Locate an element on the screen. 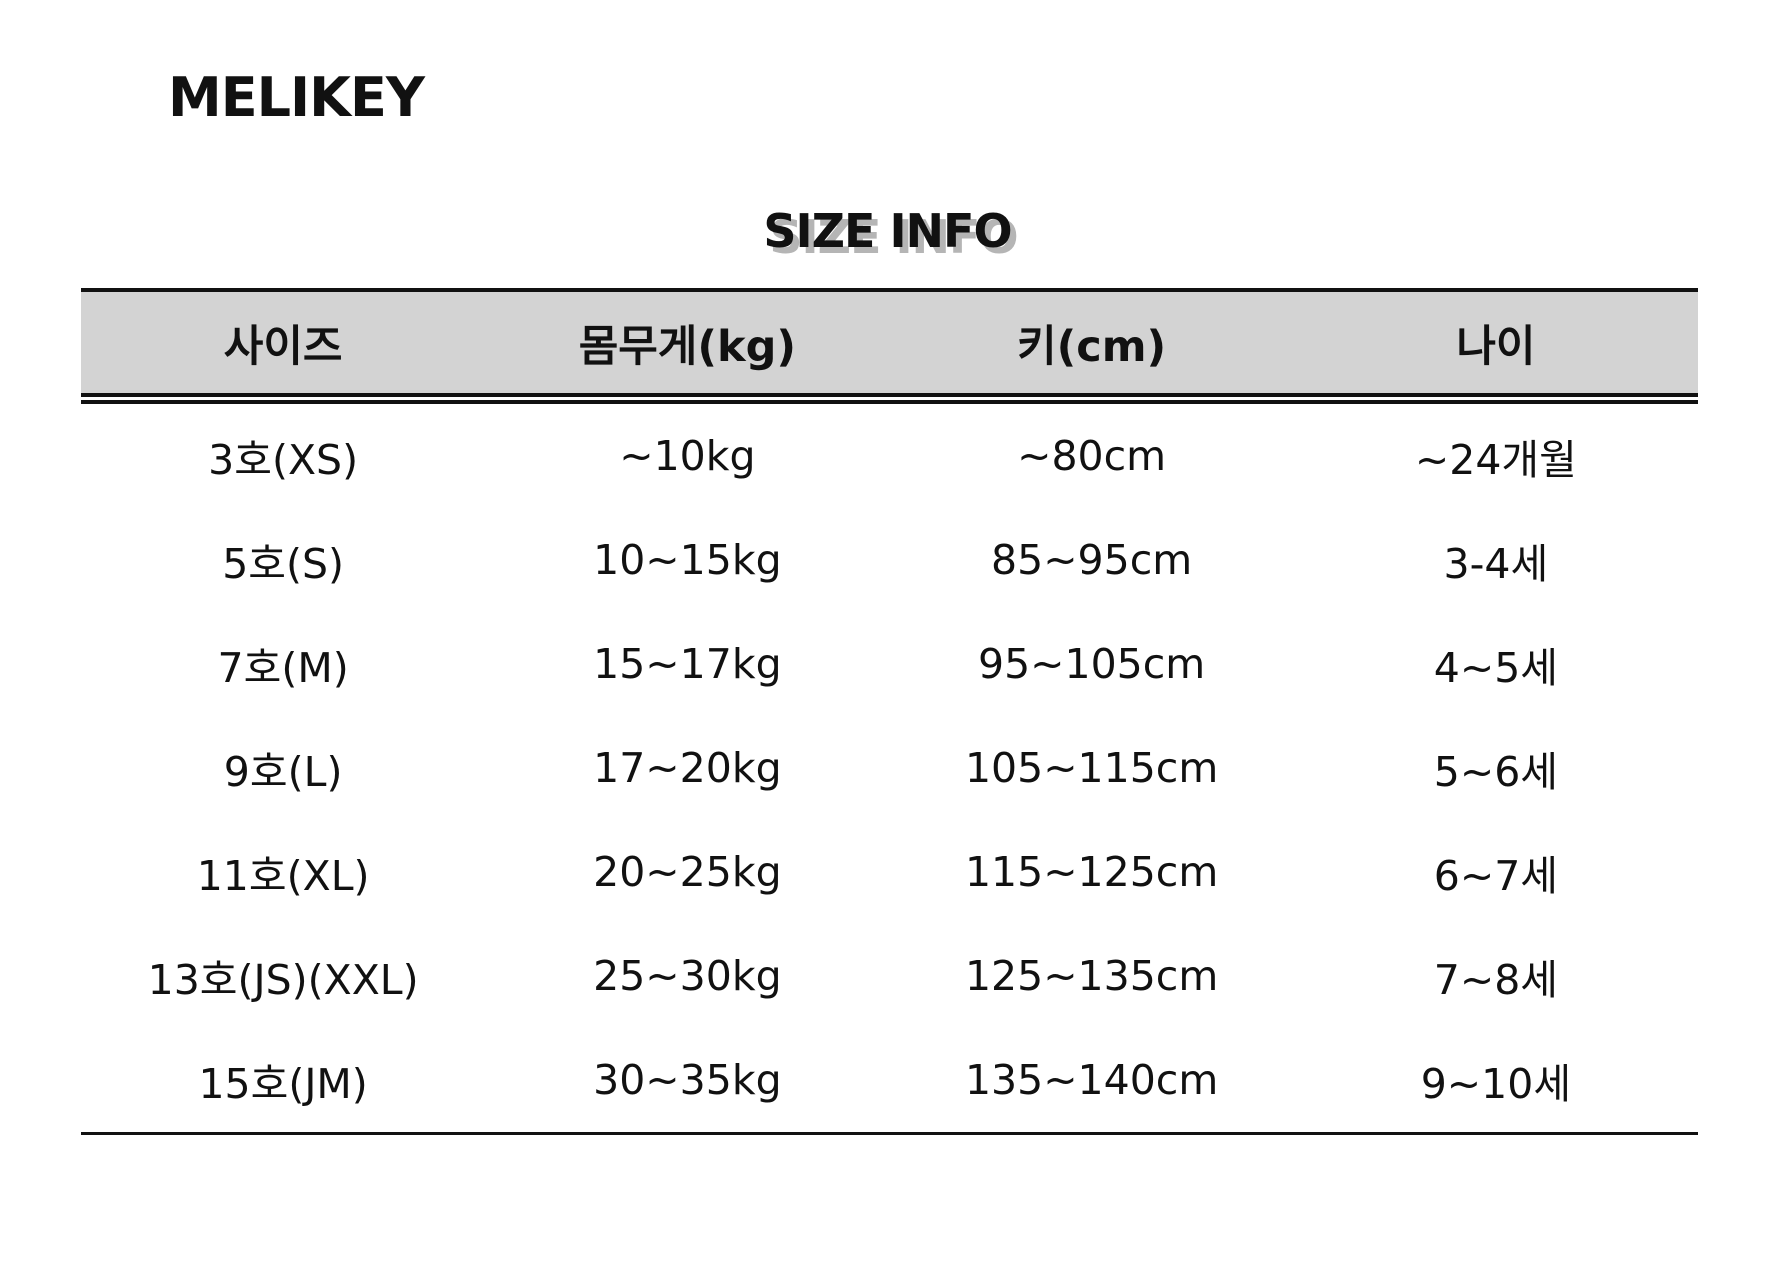 Image resolution: width=1775 pixels, height=1266 pixels. cell-height: 115~125cm is located at coordinates (1091, 872).